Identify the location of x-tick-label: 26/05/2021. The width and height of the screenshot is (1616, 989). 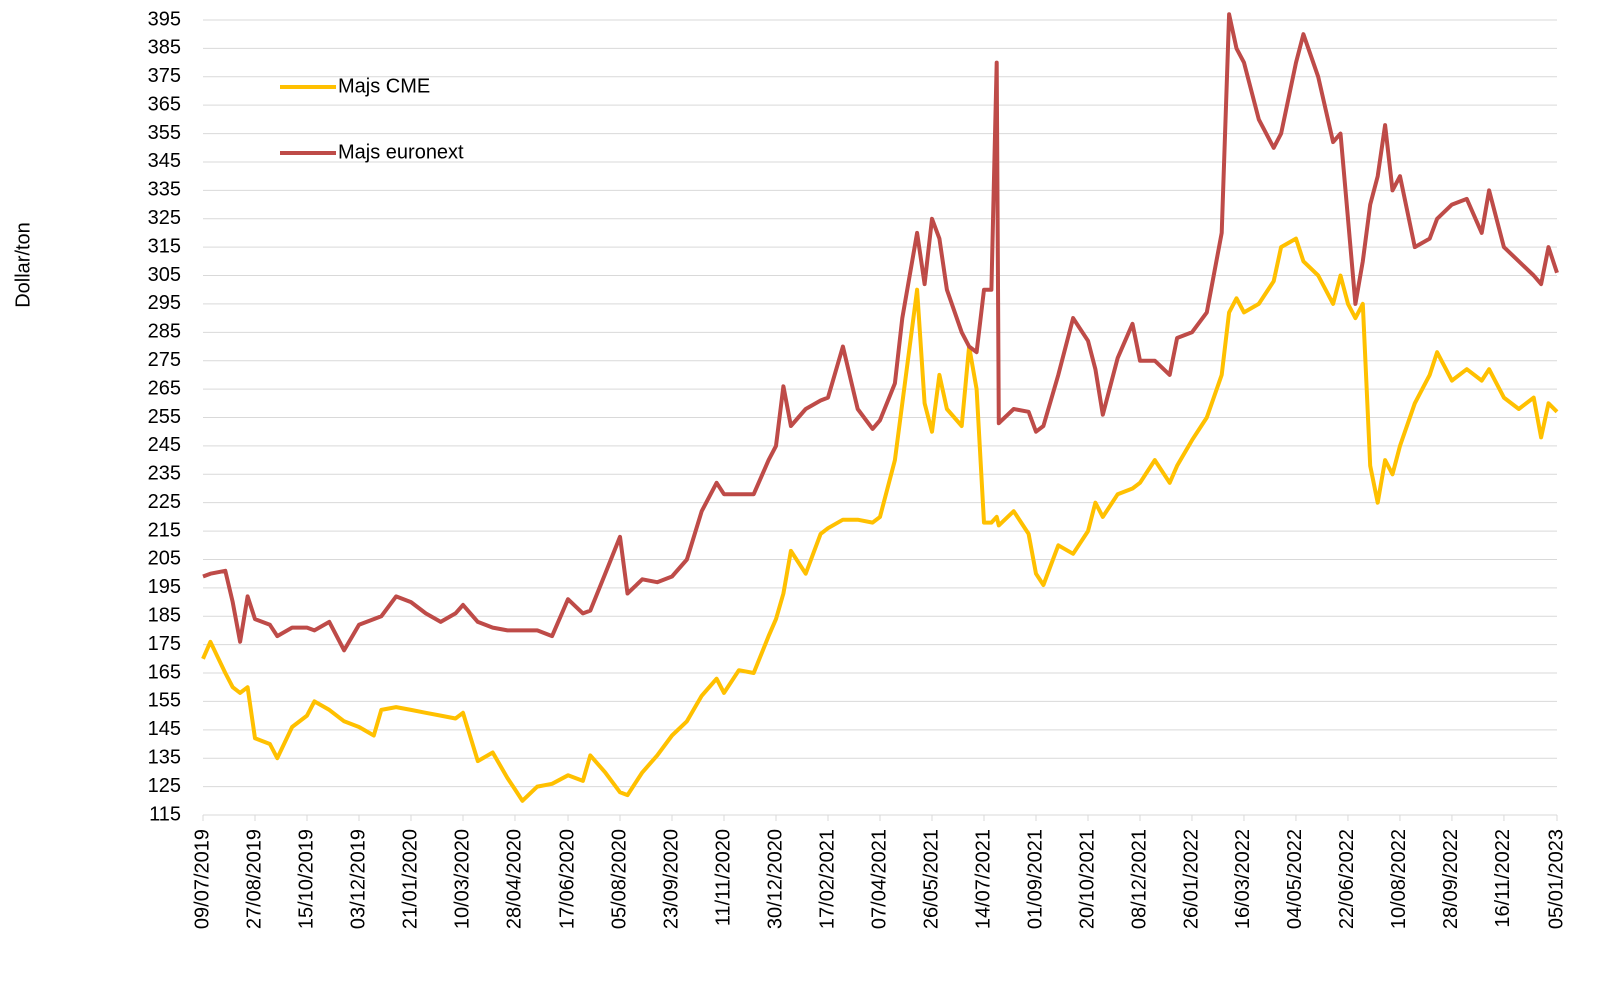
(931, 879).